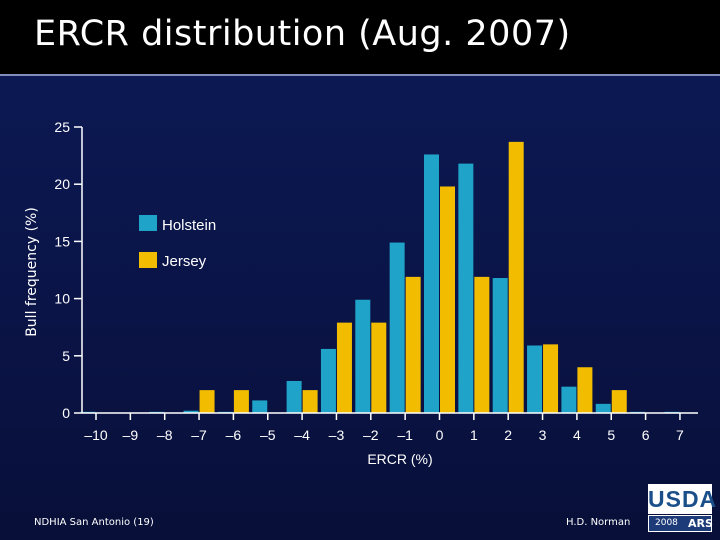 The height and width of the screenshot is (540, 720). I want to click on x-tick-label-7: –3, so click(337, 435).